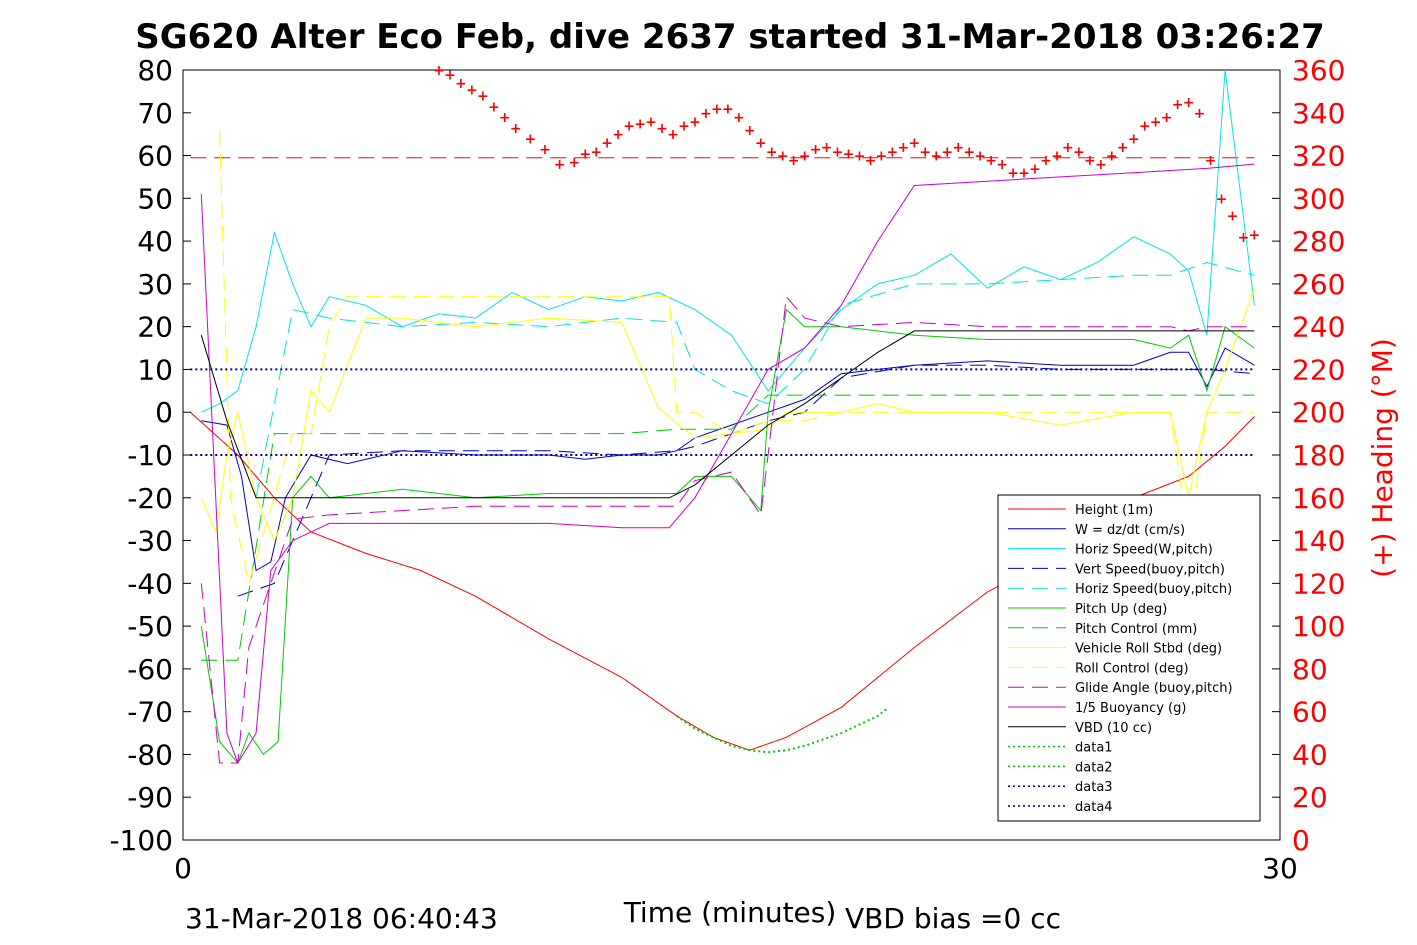  I want to click on y2-axis-label: (+) Heading (°M), so click(1382, 458).